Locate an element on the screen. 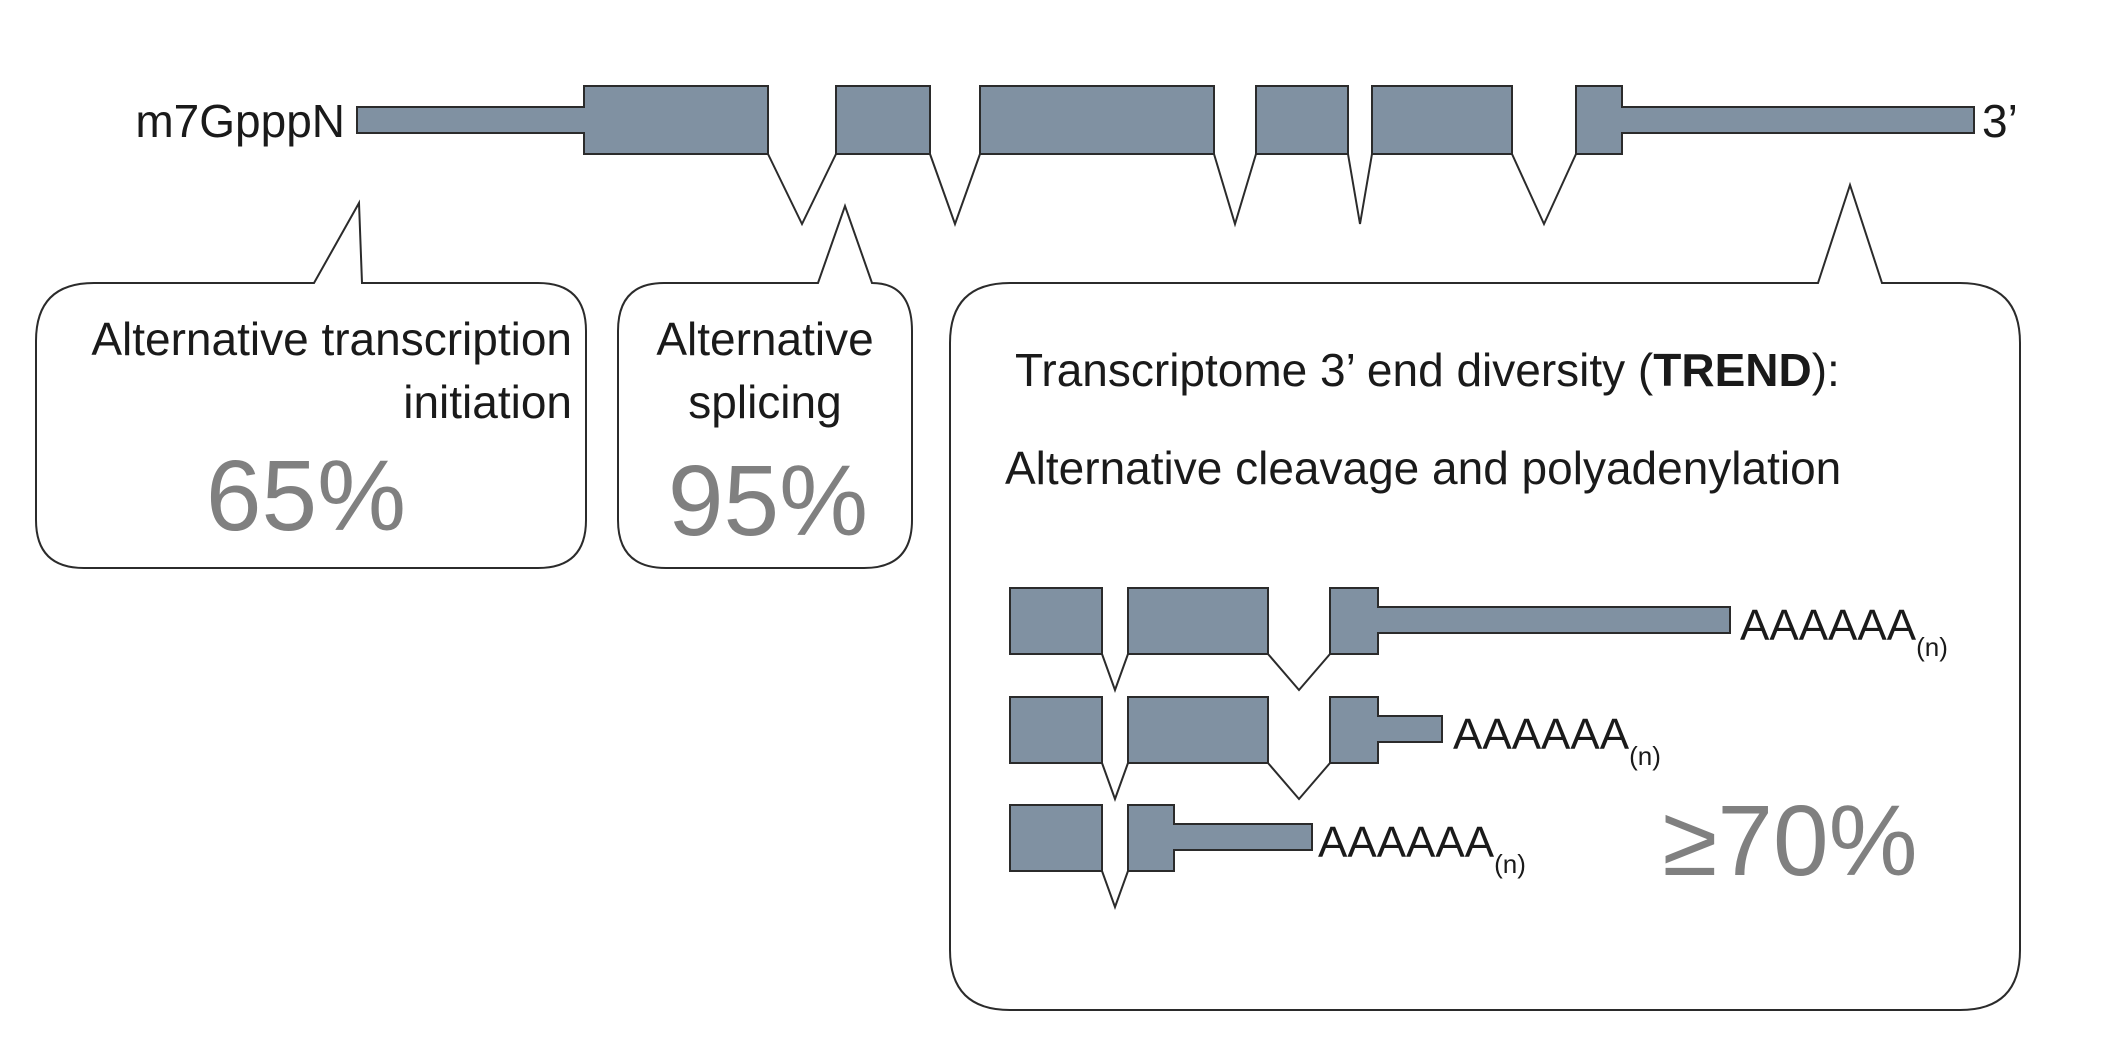 The image size is (2102, 1048). isoform-3: AAAAAA(n) is located at coordinates (1267, 857).